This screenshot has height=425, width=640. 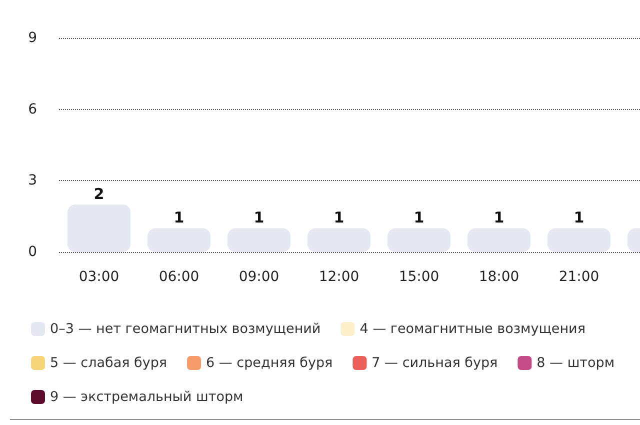 What do you see at coordinates (269, 363) in the screenshot?
I see `legend-label: 6 — средняя буря` at bounding box center [269, 363].